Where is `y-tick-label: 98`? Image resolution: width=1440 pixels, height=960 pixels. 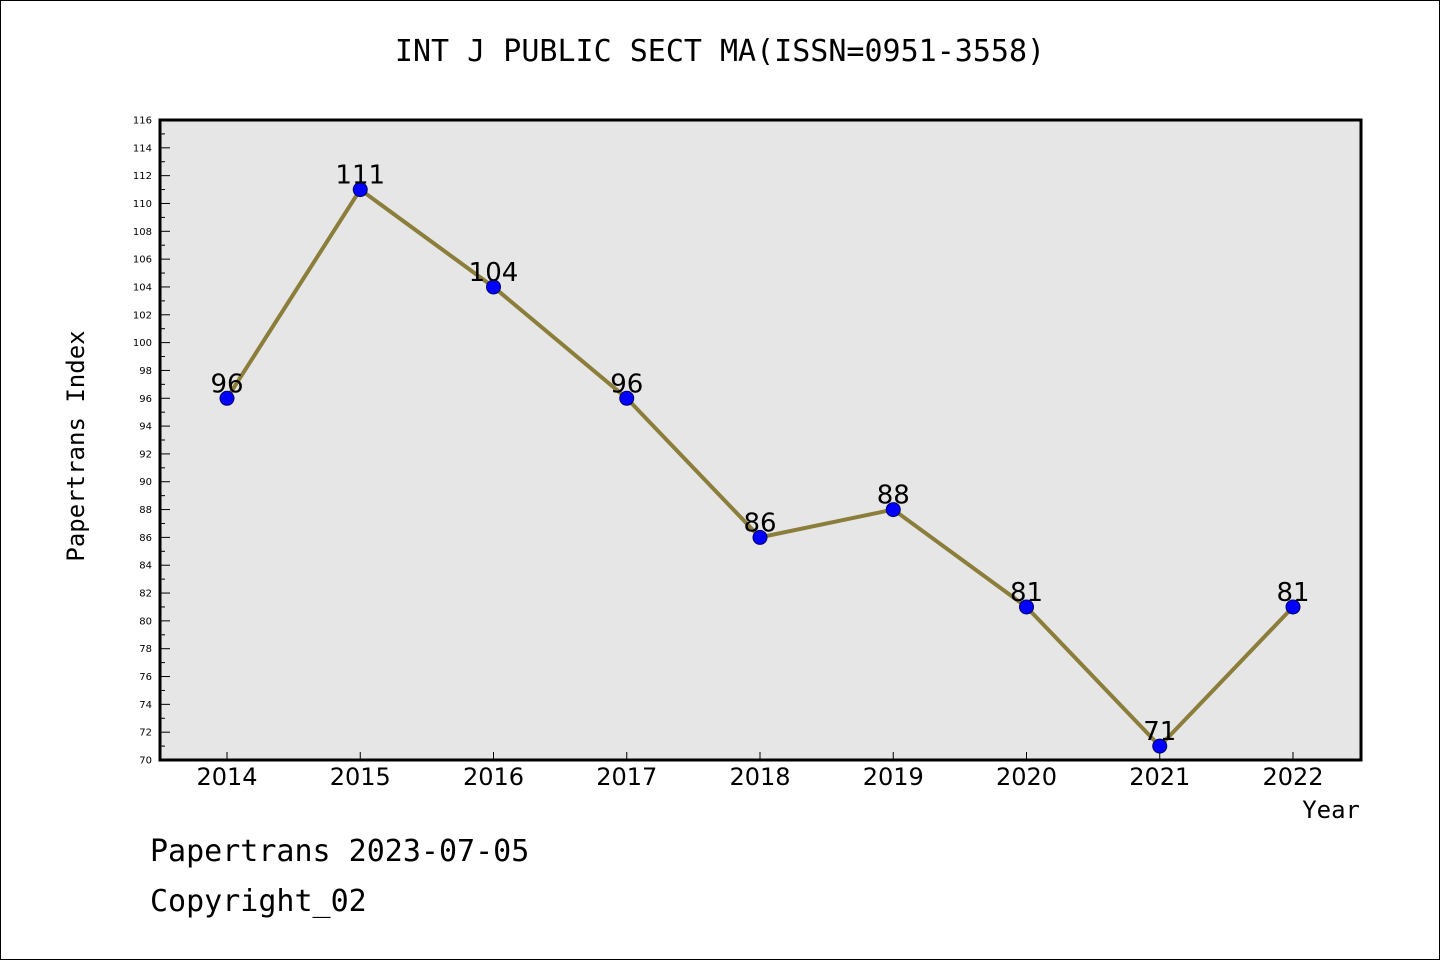 y-tick-label: 98 is located at coordinates (145, 371).